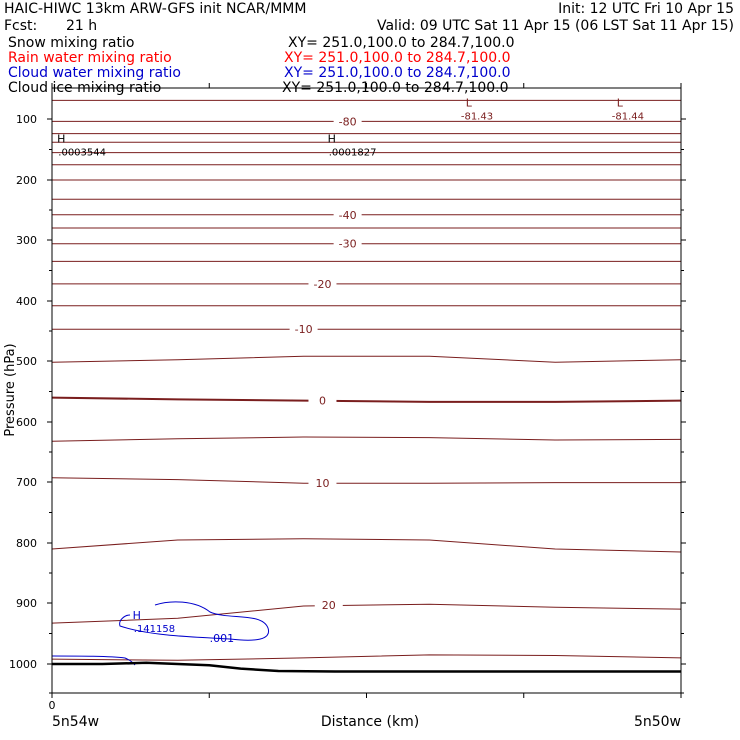 This screenshot has width=740, height=740. I want to click on temperature-contour-label: 20, so click(329, 605).